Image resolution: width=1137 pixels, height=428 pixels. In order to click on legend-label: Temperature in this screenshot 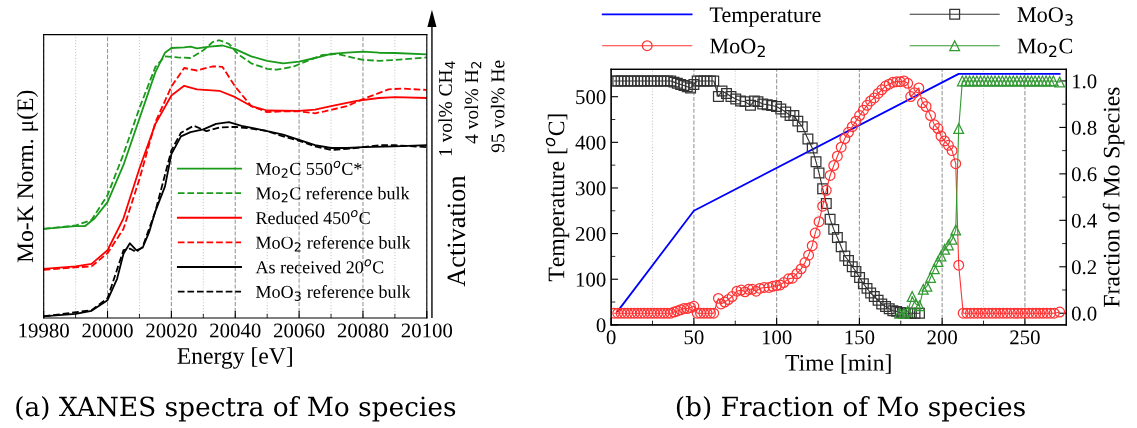, I will do `click(765, 17)`.